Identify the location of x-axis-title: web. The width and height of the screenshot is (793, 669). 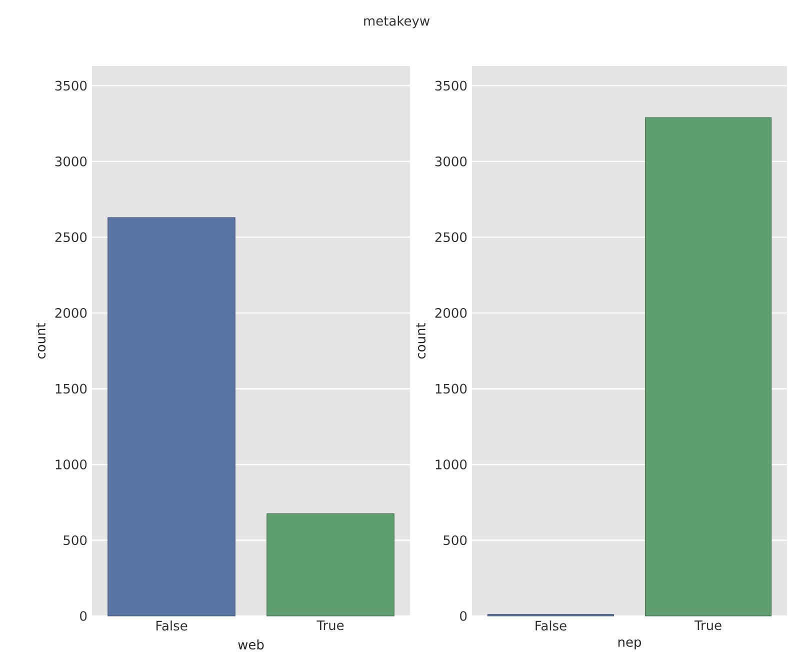
(251, 644).